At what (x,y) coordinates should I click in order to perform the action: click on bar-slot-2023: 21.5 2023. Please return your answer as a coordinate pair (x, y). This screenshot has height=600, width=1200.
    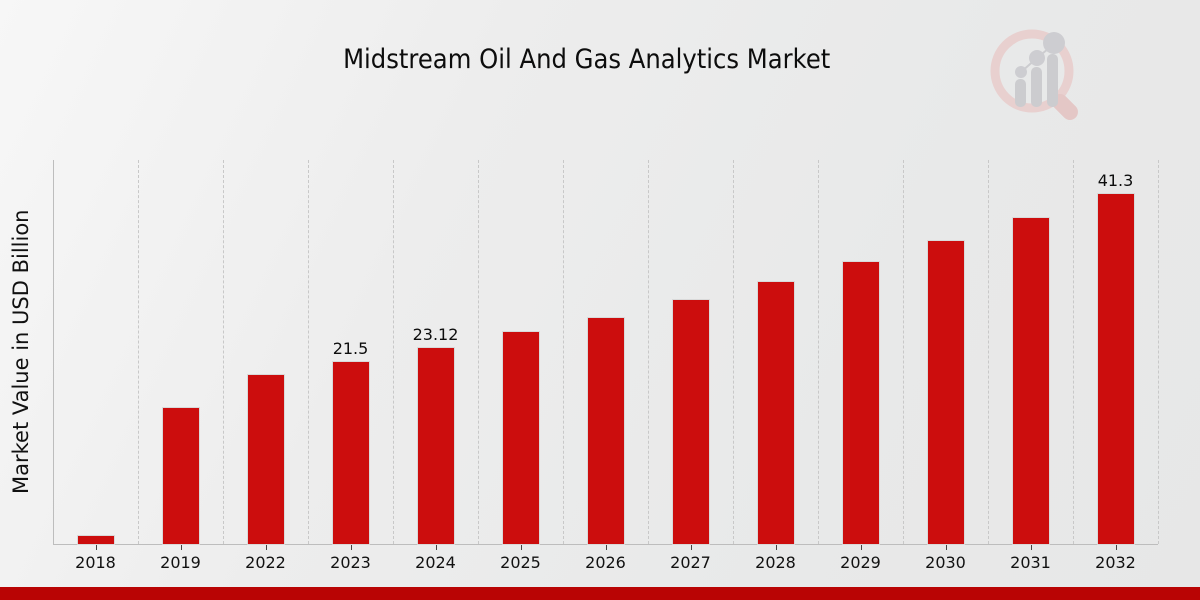
    Looking at the image, I should click on (350, 366).